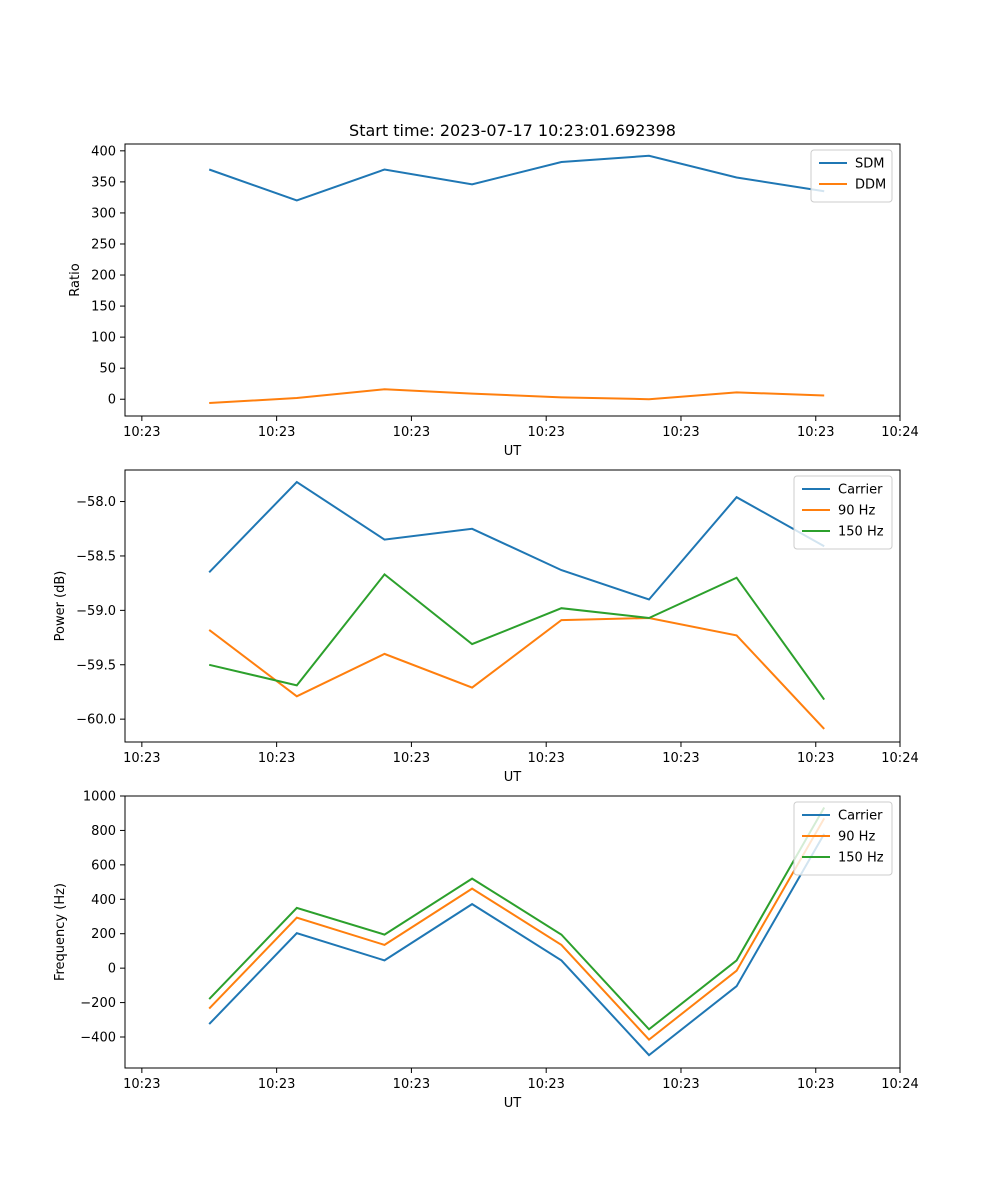 The height and width of the screenshot is (1200, 1000). What do you see at coordinates (512, 130) in the screenshot?
I see `chart-title: Start time: 2023-07-17 10:23:01.692398` at bounding box center [512, 130].